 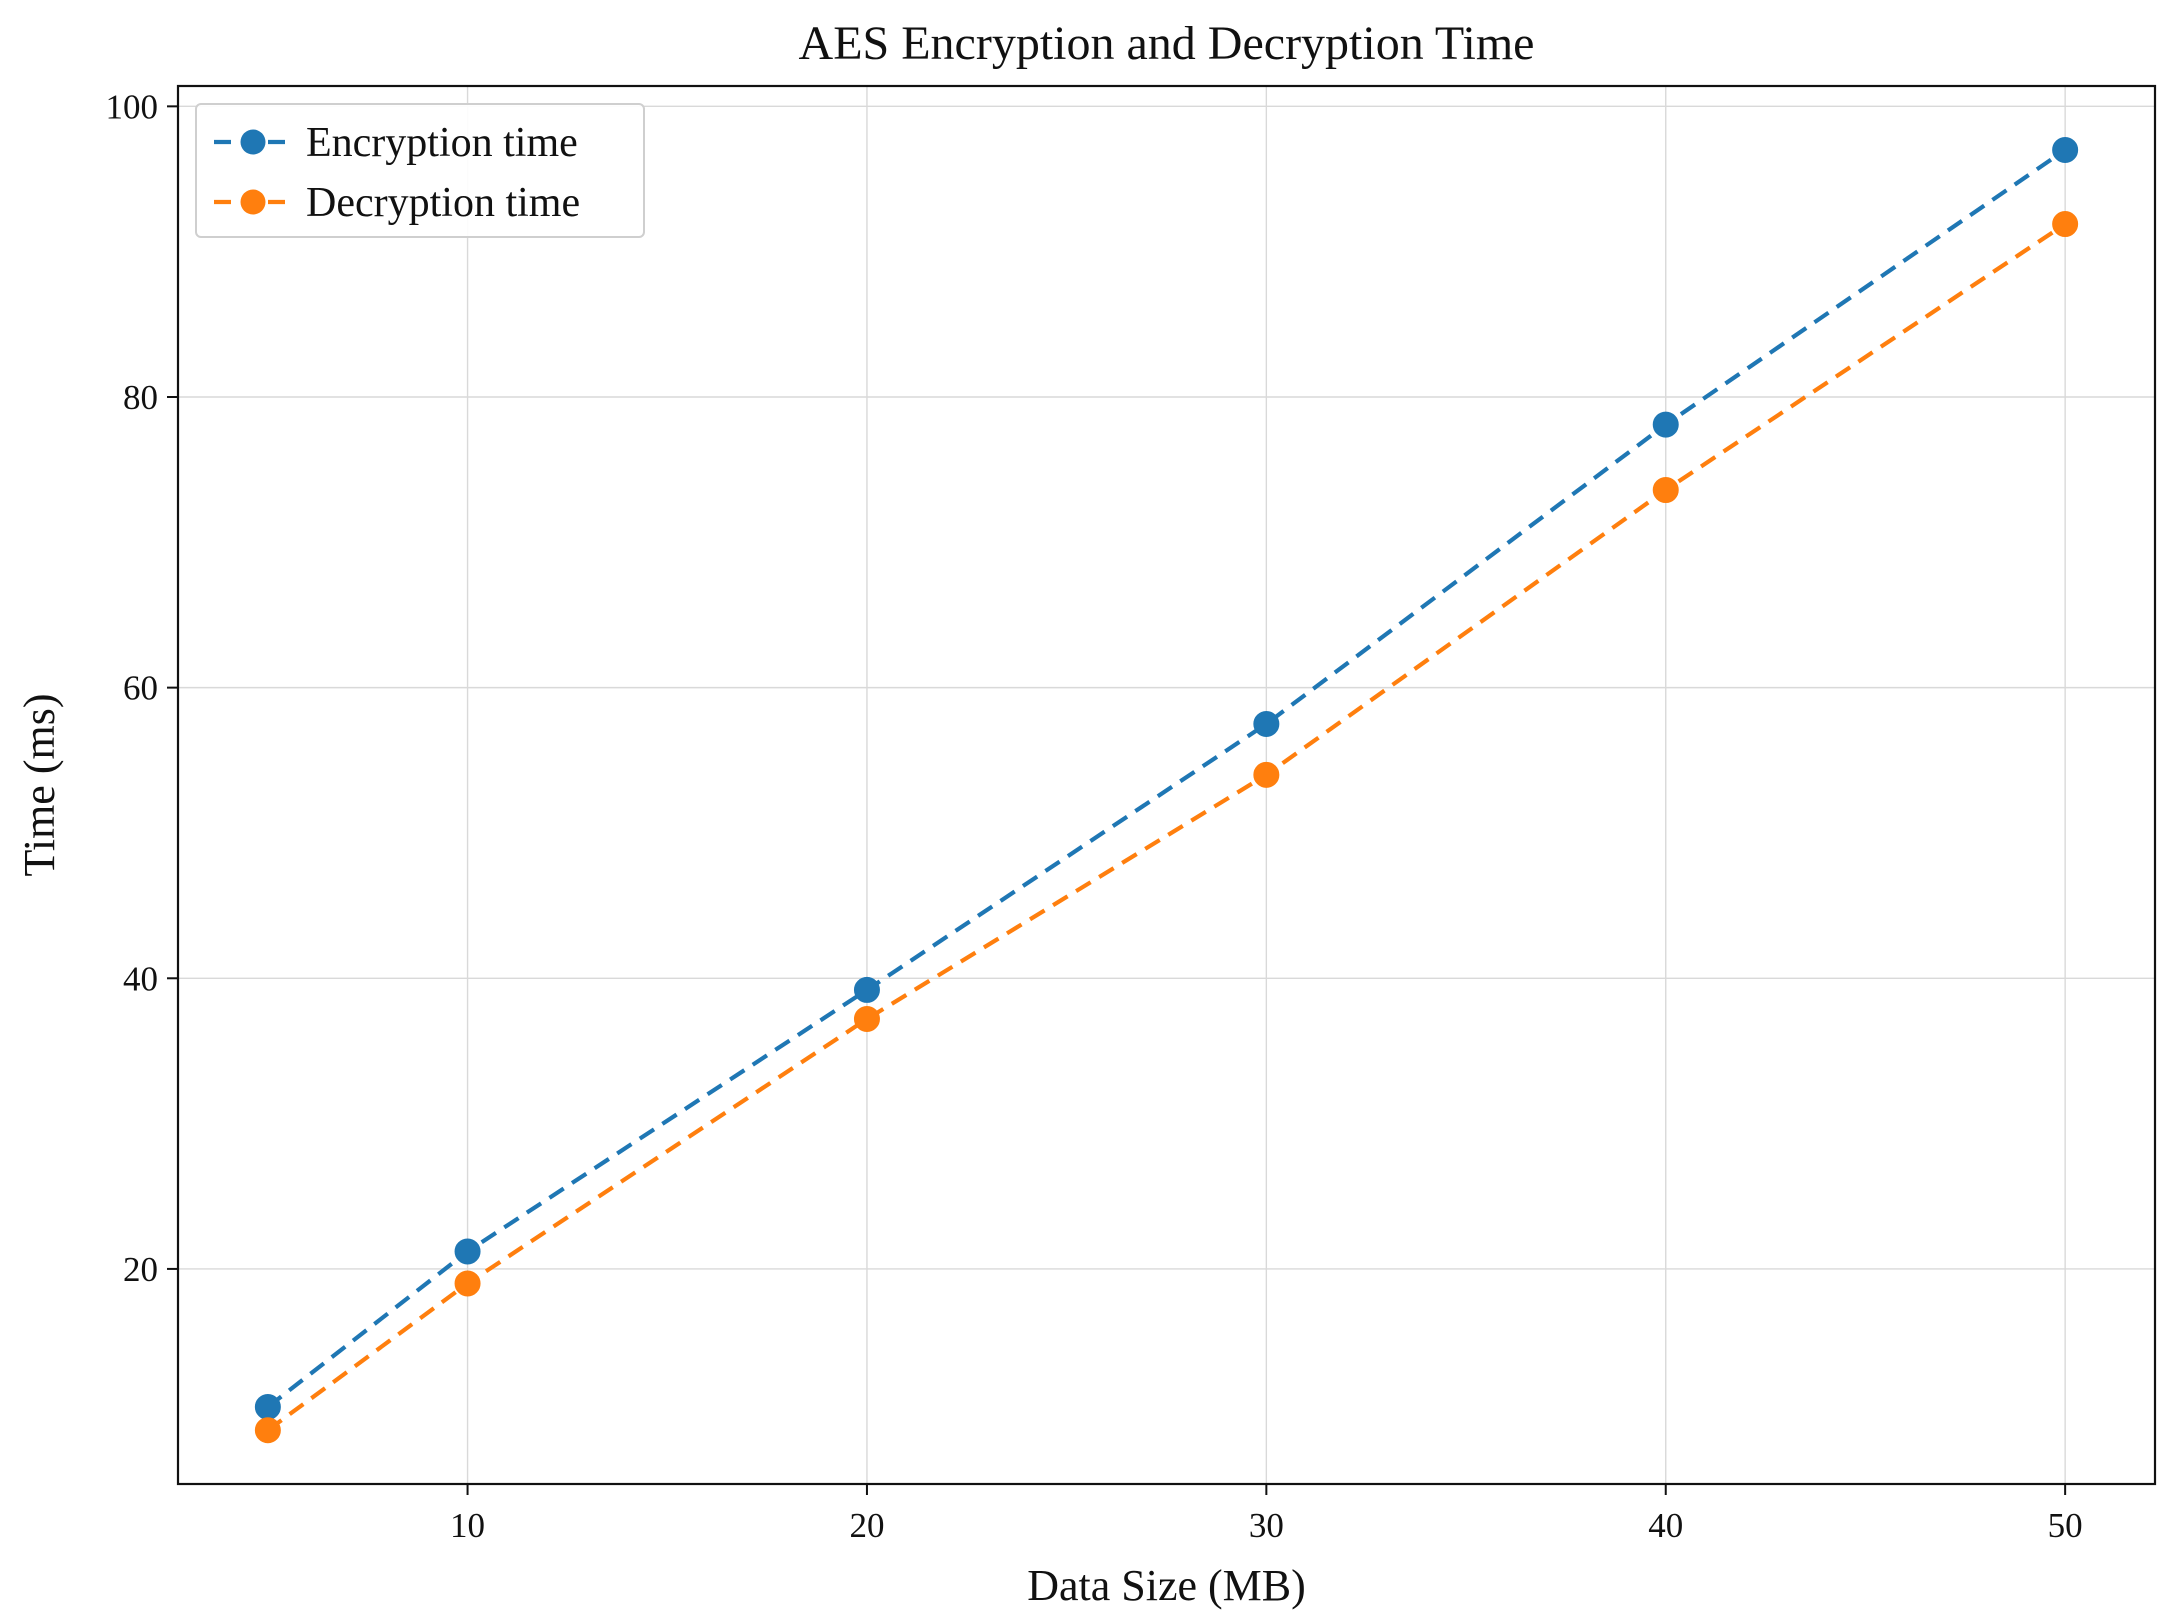 I want to click on x-tick-label: 40, so click(x=1665, y=1525).